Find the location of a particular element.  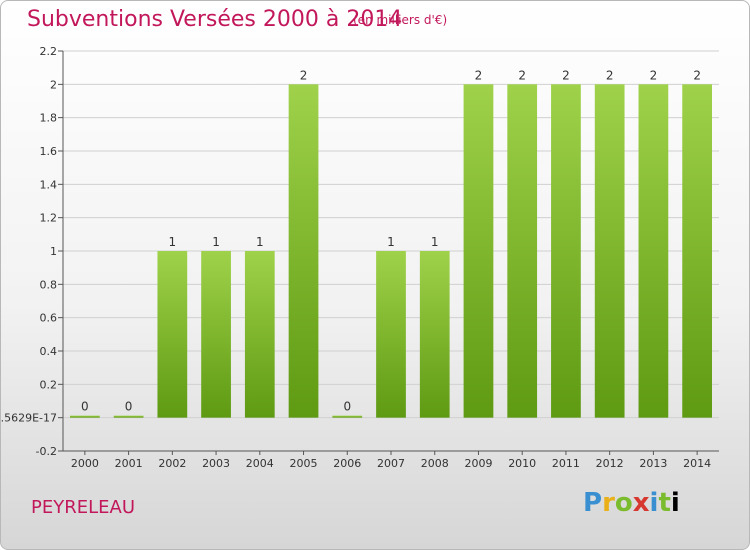

logo-letter: r is located at coordinates (608, 503).